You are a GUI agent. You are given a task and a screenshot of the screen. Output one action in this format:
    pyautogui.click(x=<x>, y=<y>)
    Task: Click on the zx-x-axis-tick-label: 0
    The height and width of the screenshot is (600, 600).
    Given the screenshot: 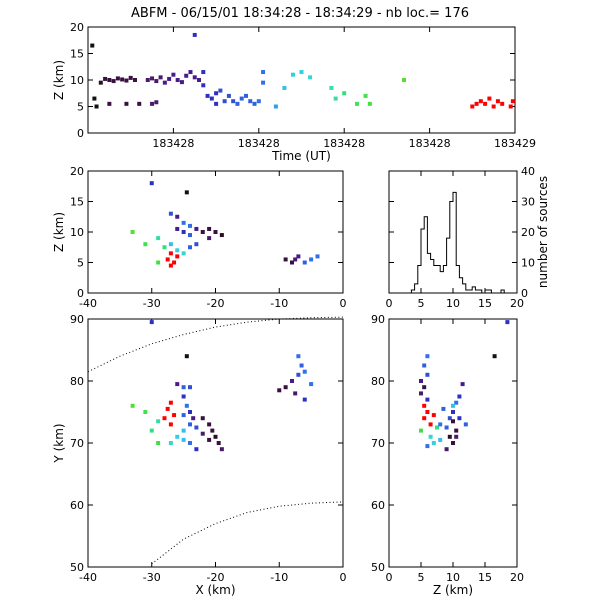 What is the action you would take?
    pyautogui.click(x=343, y=303)
    